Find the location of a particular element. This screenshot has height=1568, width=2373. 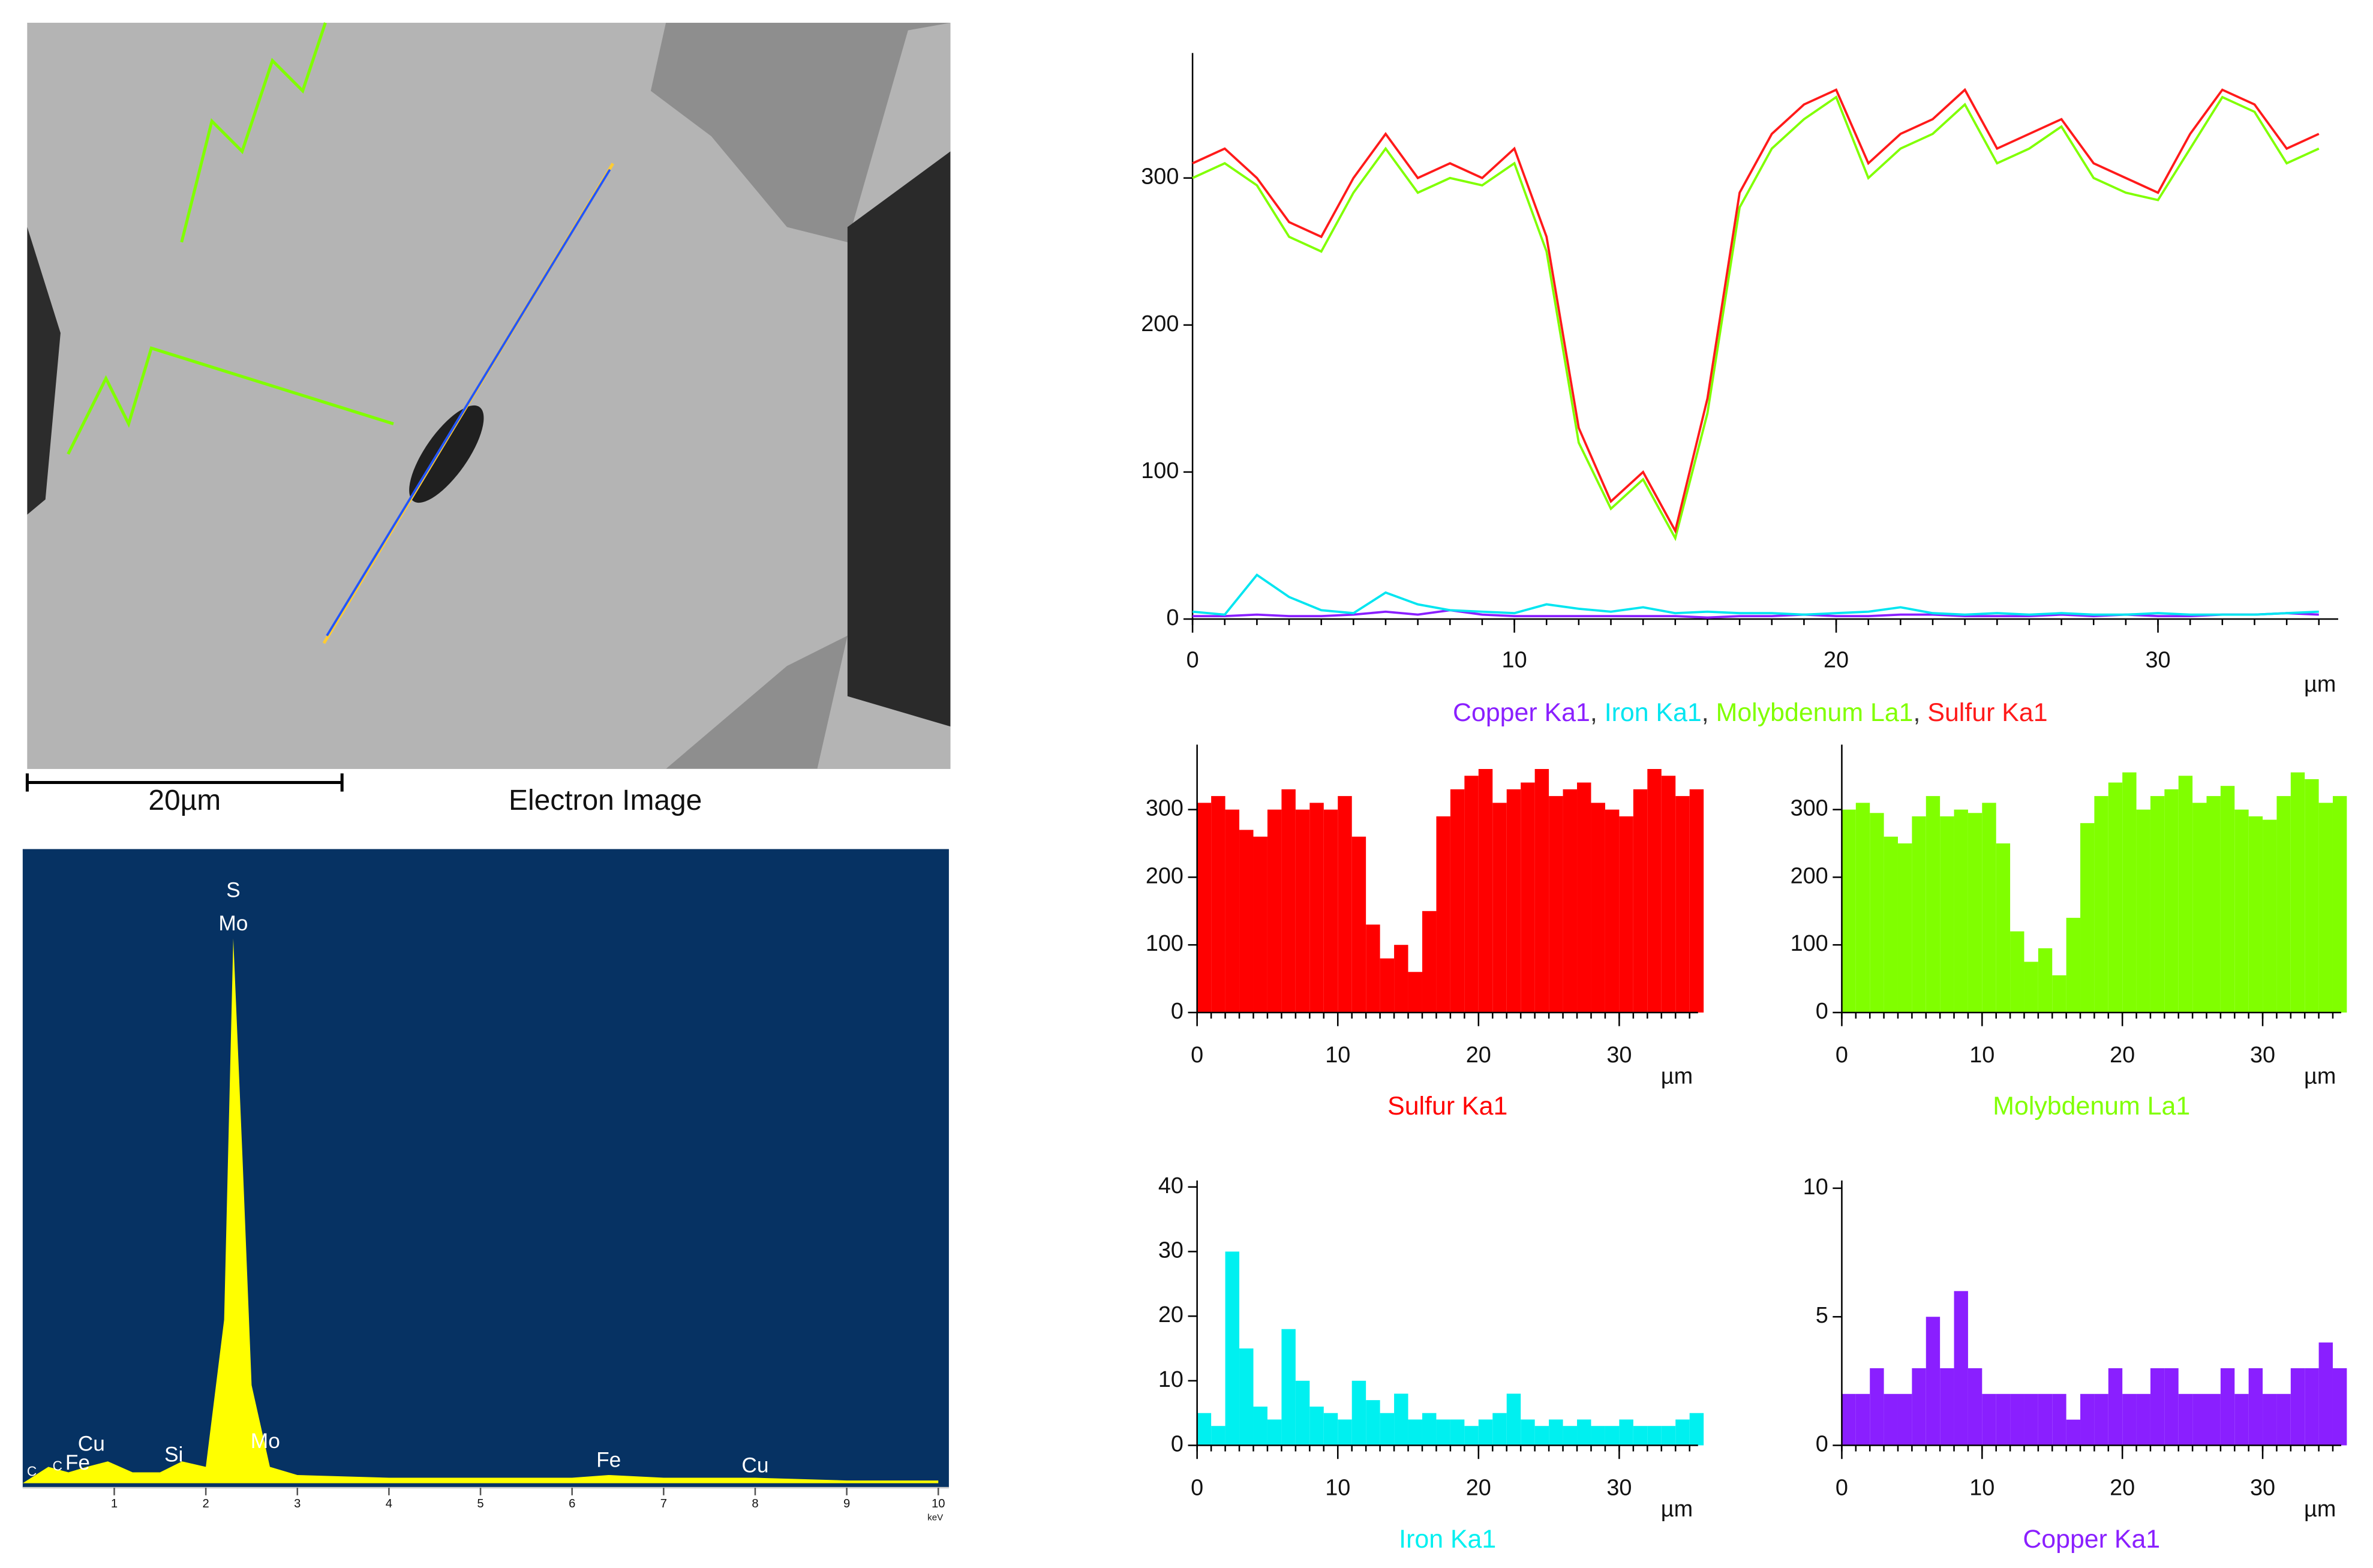

y-tick-label: 10 is located at coordinates (1815, 1187).